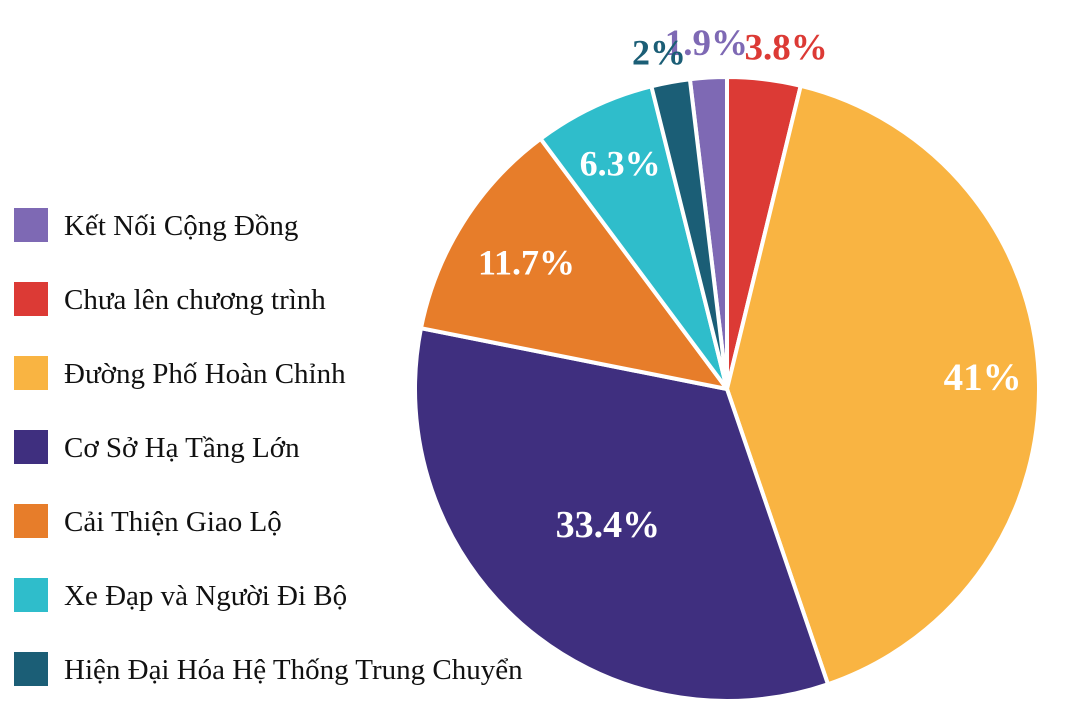 The width and height of the screenshot is (1073, 720). I want to click on legend-label: Xe Đạp và Người Đi Bộ, so click(206, 596).